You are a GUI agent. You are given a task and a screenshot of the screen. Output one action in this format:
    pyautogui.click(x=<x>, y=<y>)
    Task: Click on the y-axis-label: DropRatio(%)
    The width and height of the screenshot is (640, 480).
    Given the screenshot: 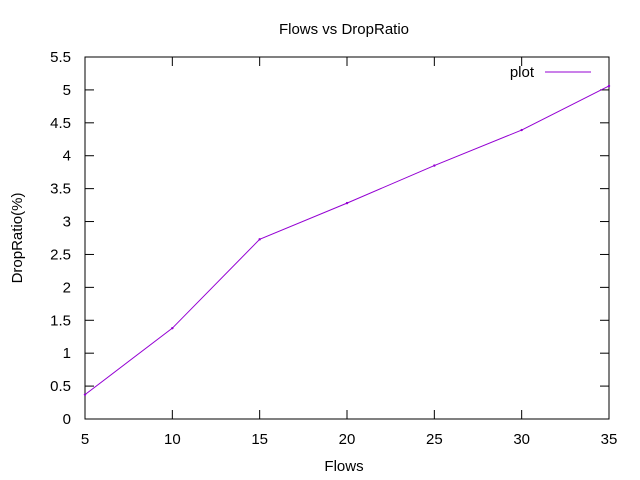 What is the action you would take?
    pyautogui.click(x=17, y=238)
    